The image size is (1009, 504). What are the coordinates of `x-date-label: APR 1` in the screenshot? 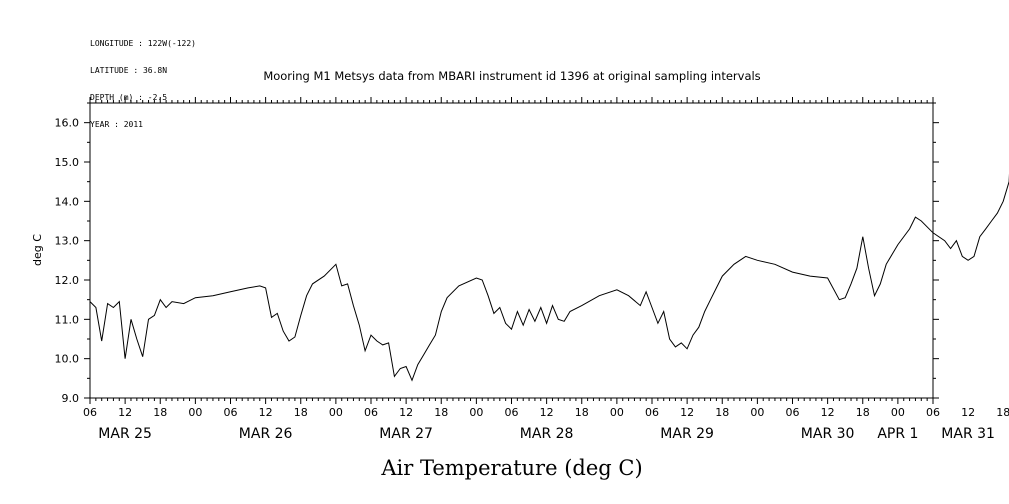 It's located at (897, 434).